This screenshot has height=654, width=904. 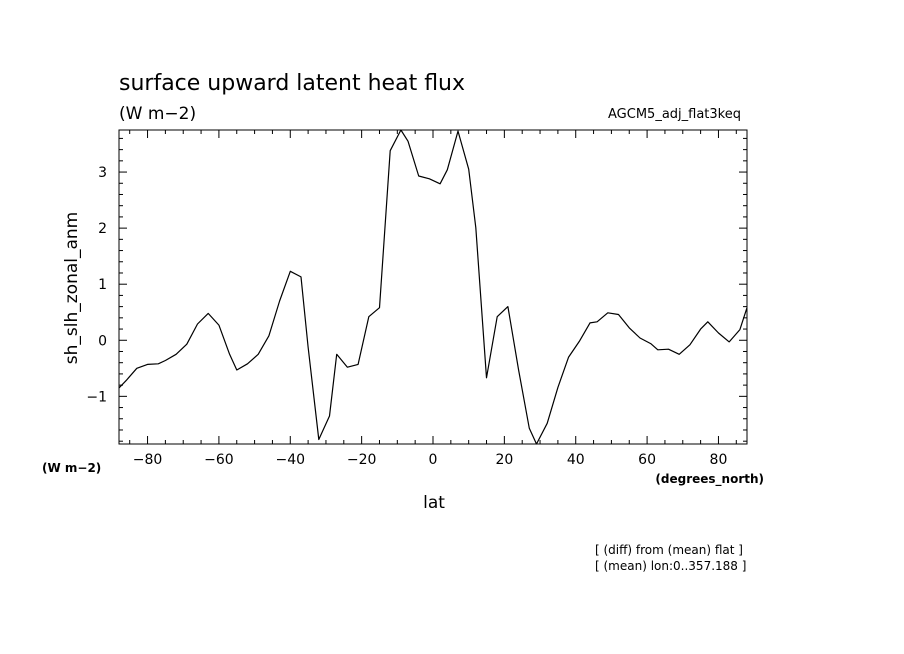 I want to click on x-tick-label: 0, so click(x=433, y=460).